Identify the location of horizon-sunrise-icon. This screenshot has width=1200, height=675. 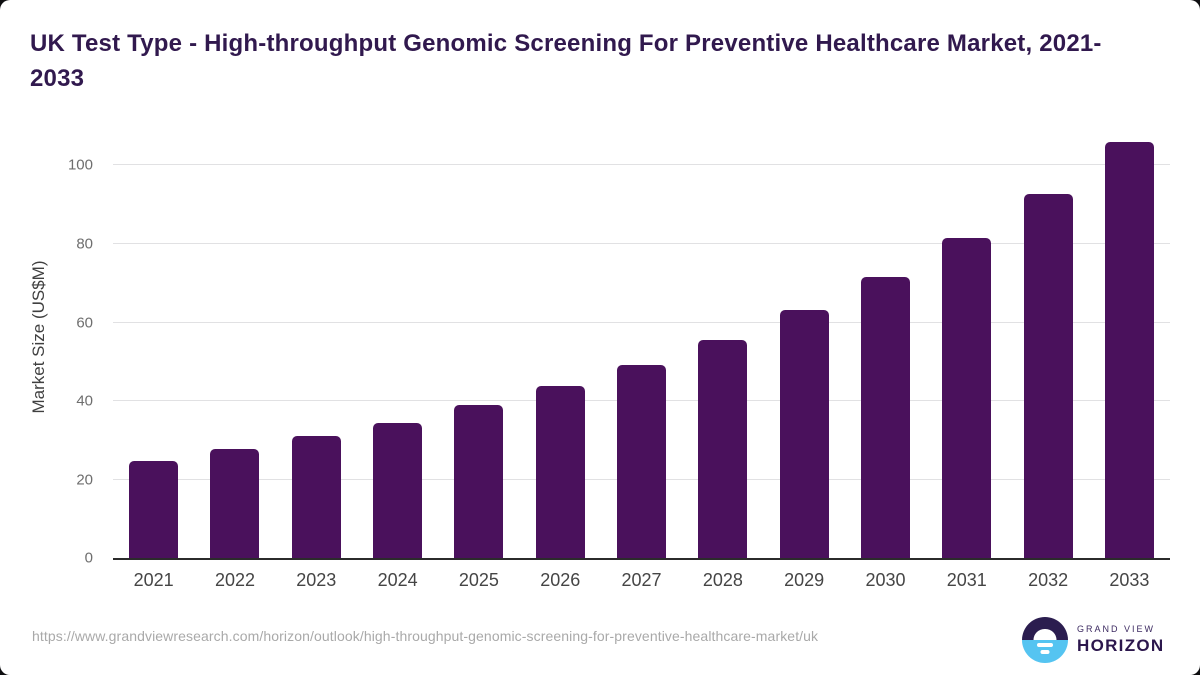
(1045, 640).